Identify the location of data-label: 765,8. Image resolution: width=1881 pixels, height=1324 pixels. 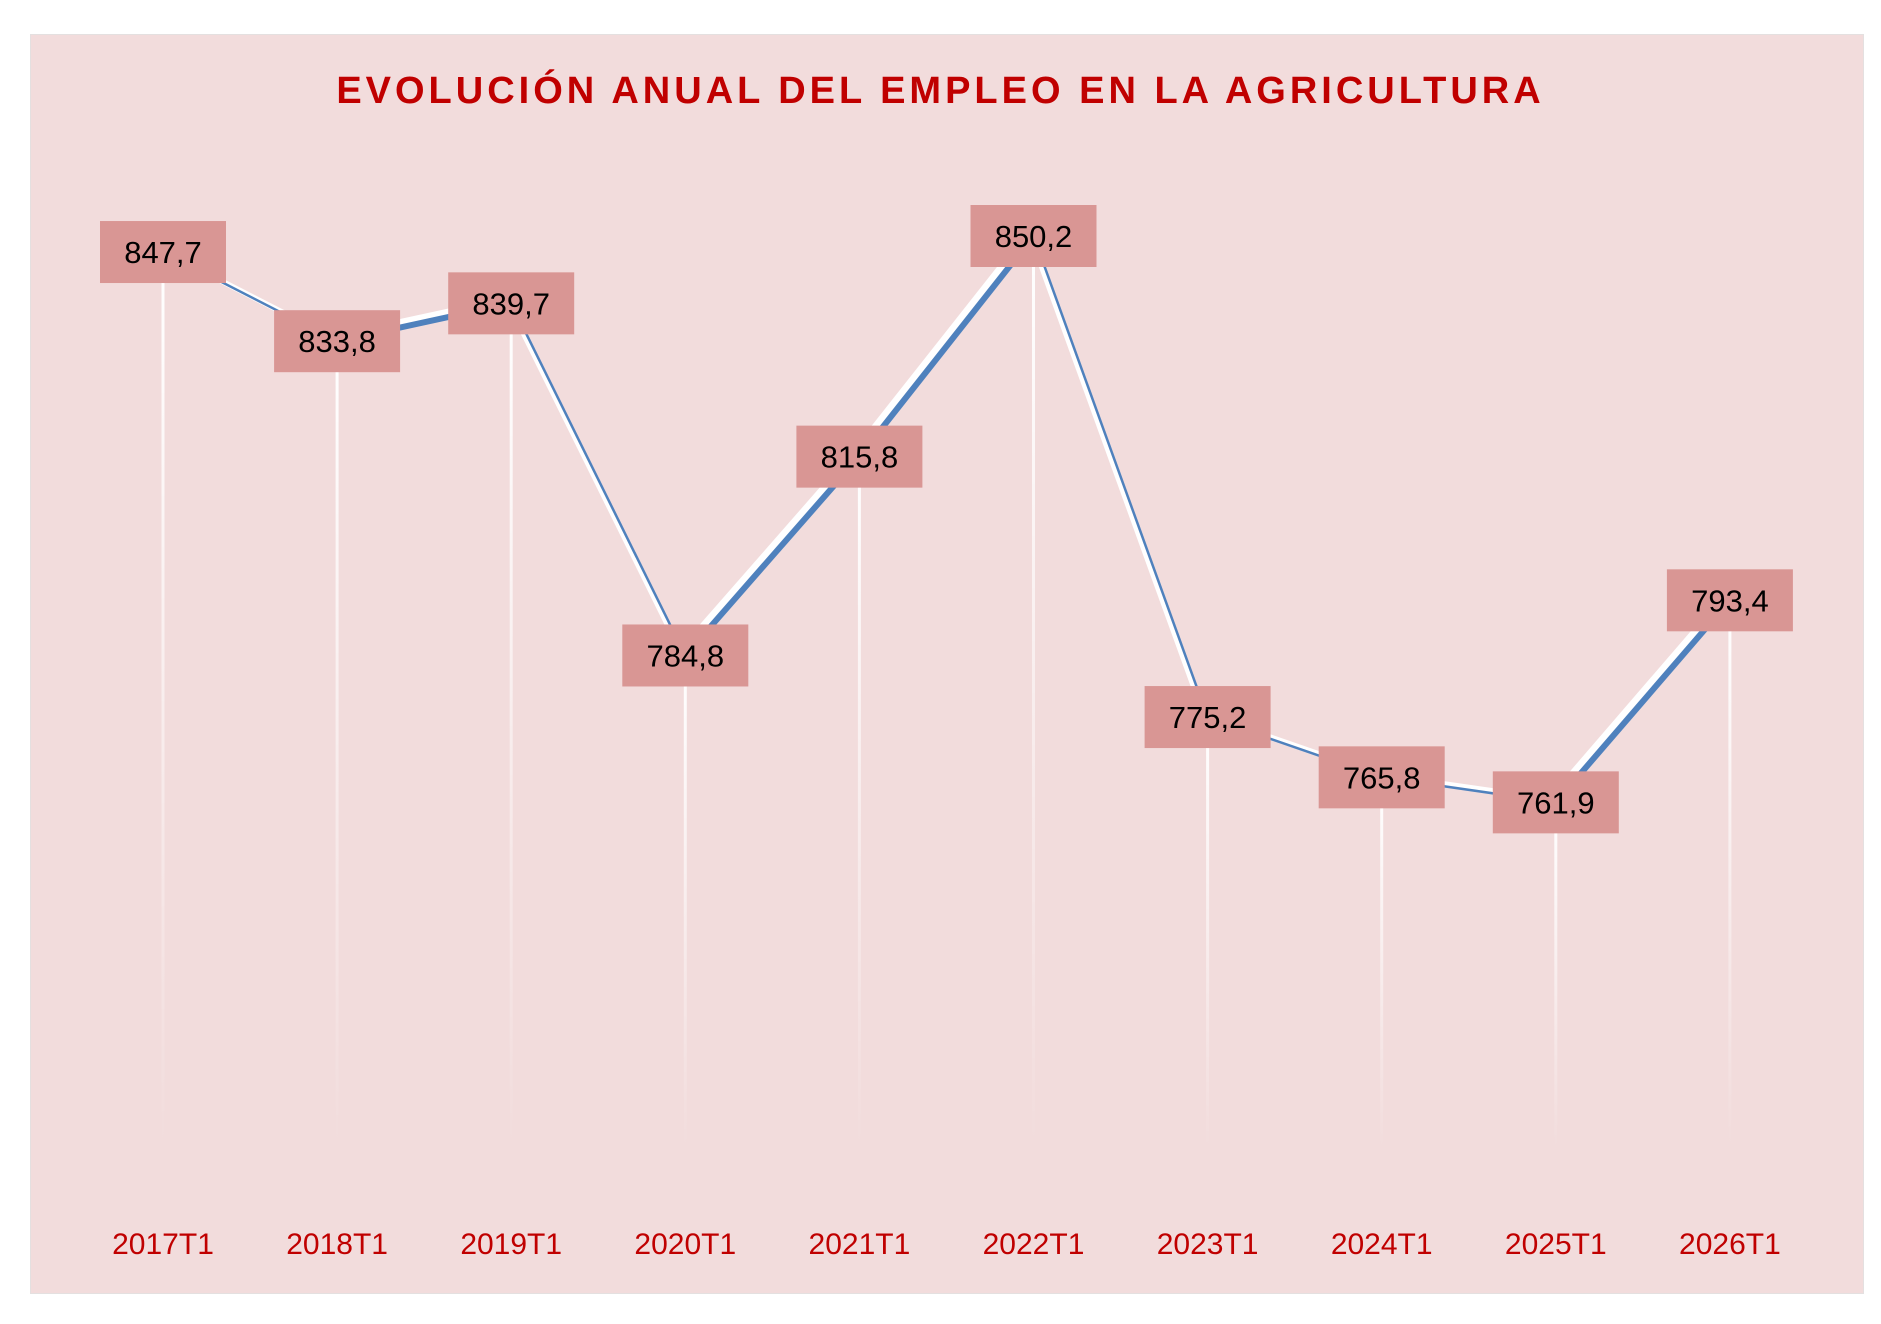
(1382, 777).